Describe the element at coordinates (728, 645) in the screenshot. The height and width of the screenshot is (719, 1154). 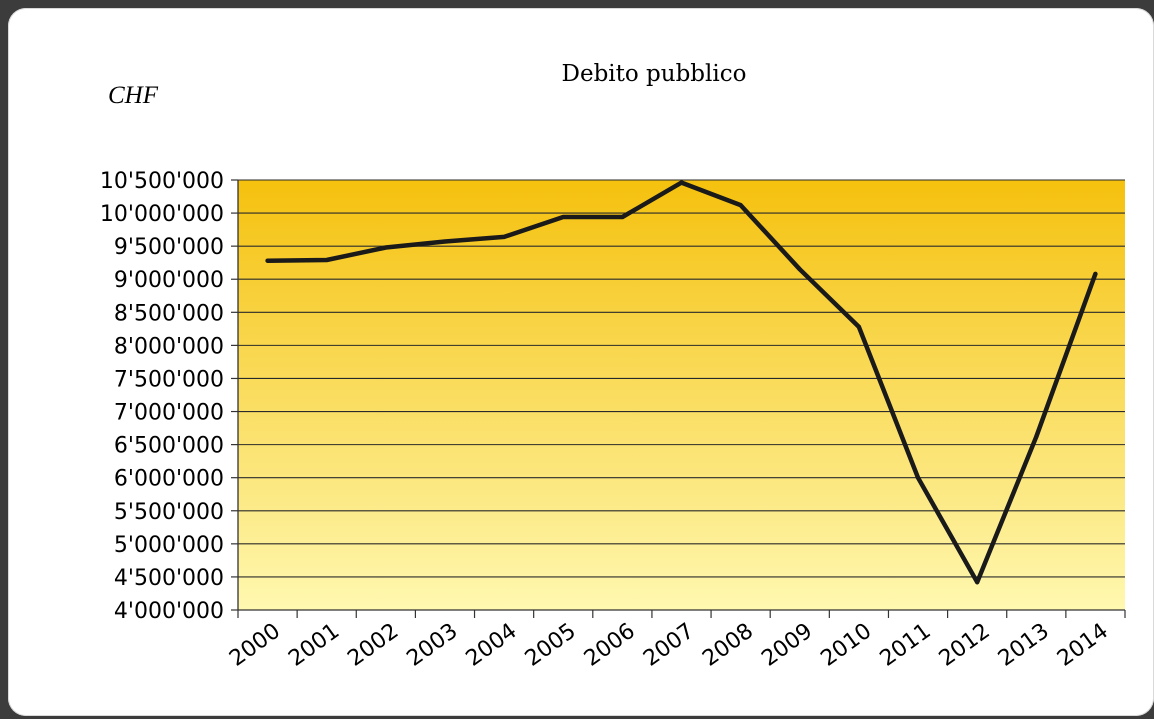
I see `x-tick-label: 2008` at that location.